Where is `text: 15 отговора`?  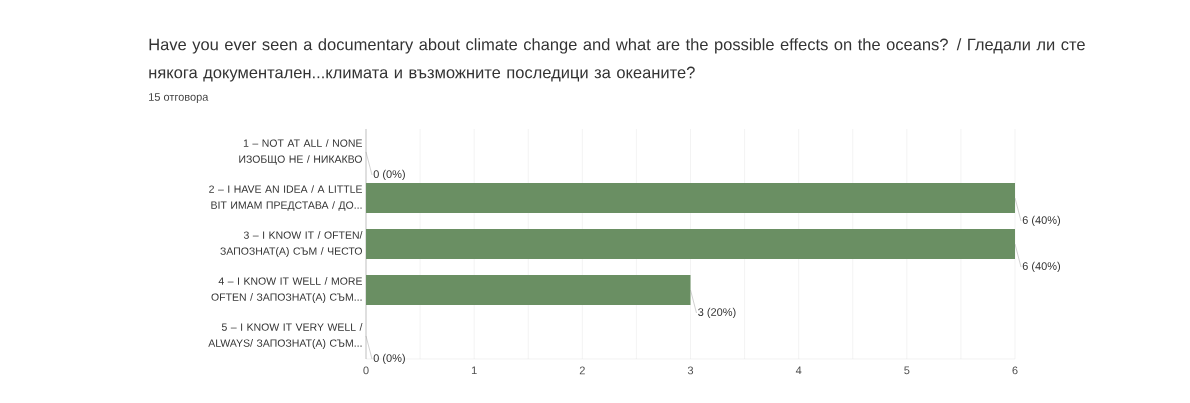
text: 15 отговора is located at coordinates (179, 98).